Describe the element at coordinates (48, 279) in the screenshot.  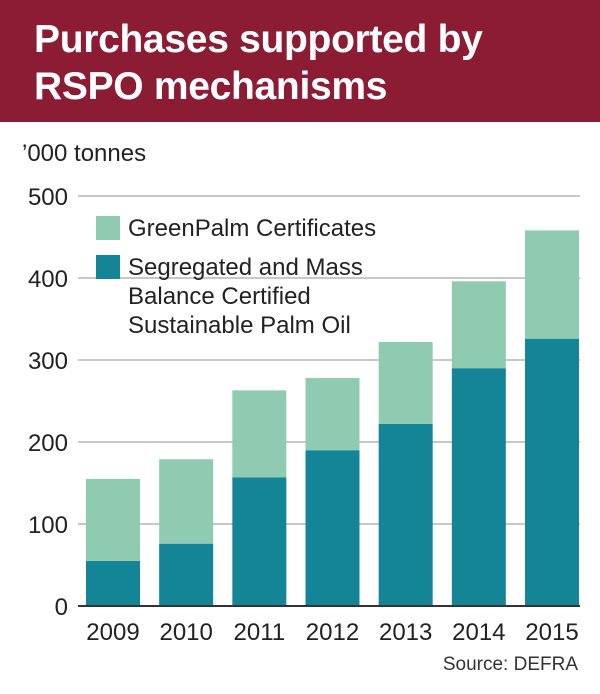
I see `y-tick-label: 400` at that location.